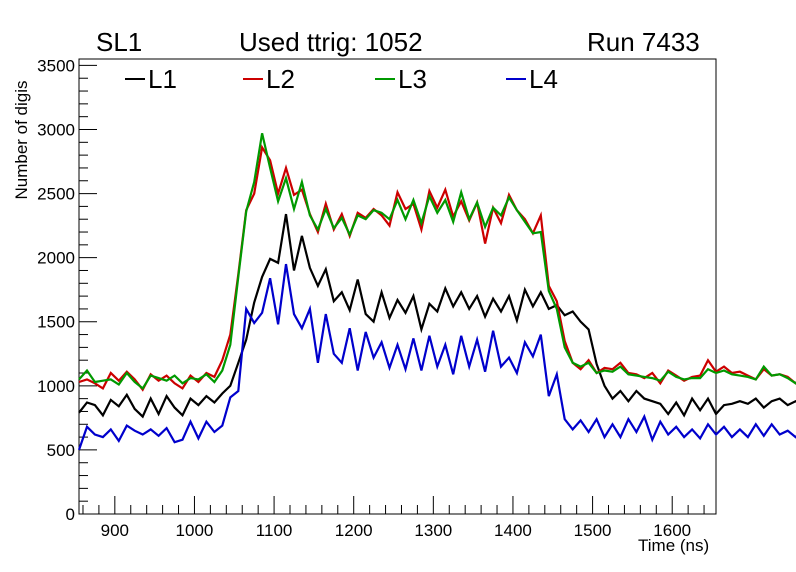  I want to click on legend-swatch-l1, so click(135, 79).